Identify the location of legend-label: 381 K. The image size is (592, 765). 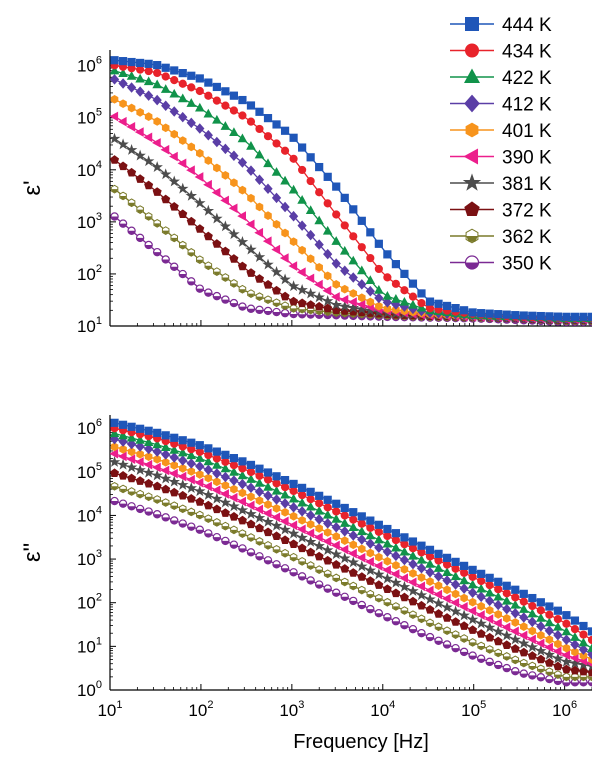
(527, 184).